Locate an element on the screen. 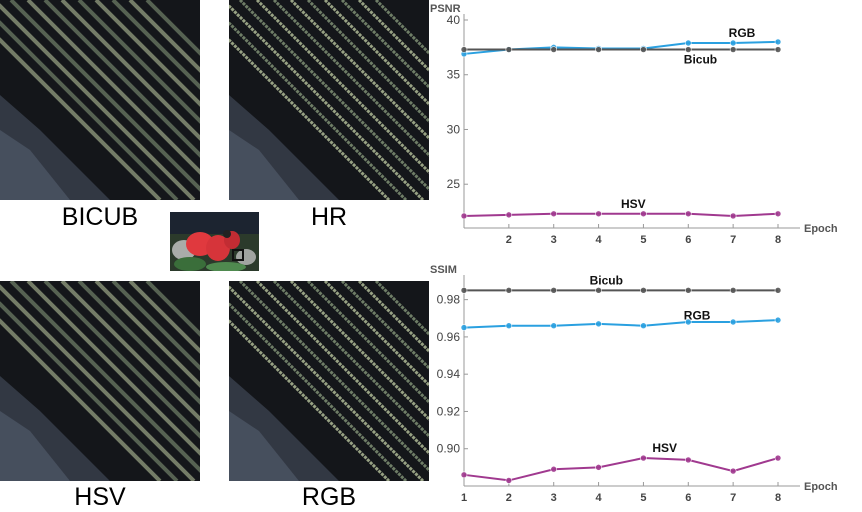 This screenshot has height=512, width=862. source-thumbnail-image is located at coordinates (214, 241).